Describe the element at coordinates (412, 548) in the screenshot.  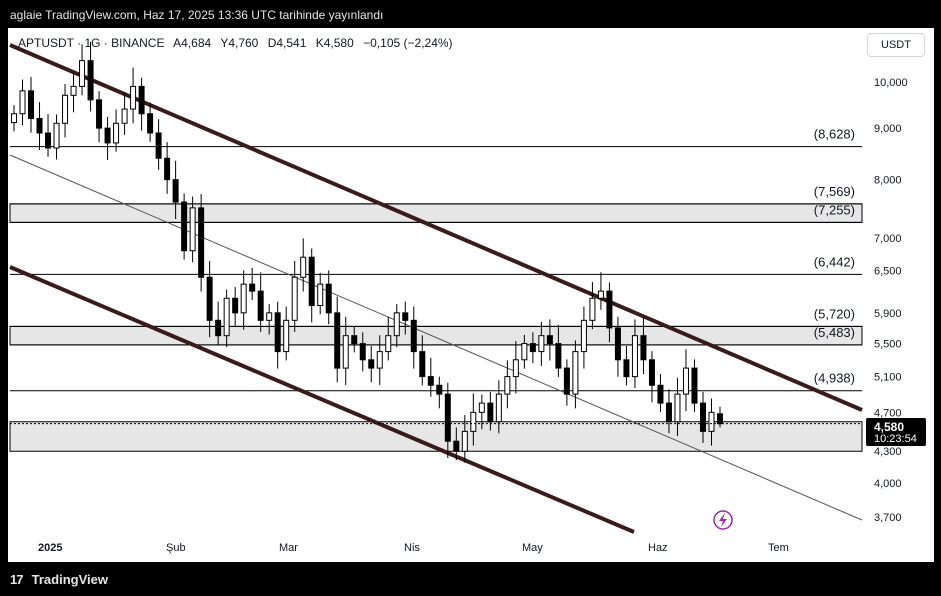
I see `time-tick-label: Nis` at that location.